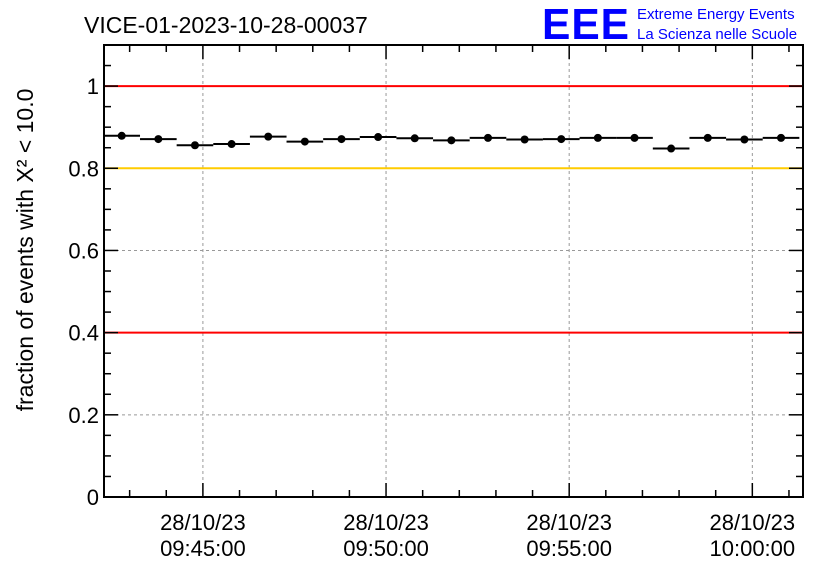 The height and width of the screenshot is (572, 836). Describe the element at coordinates (93, 86) in the screenshot. I see `y-tick-label: 1` at that location.